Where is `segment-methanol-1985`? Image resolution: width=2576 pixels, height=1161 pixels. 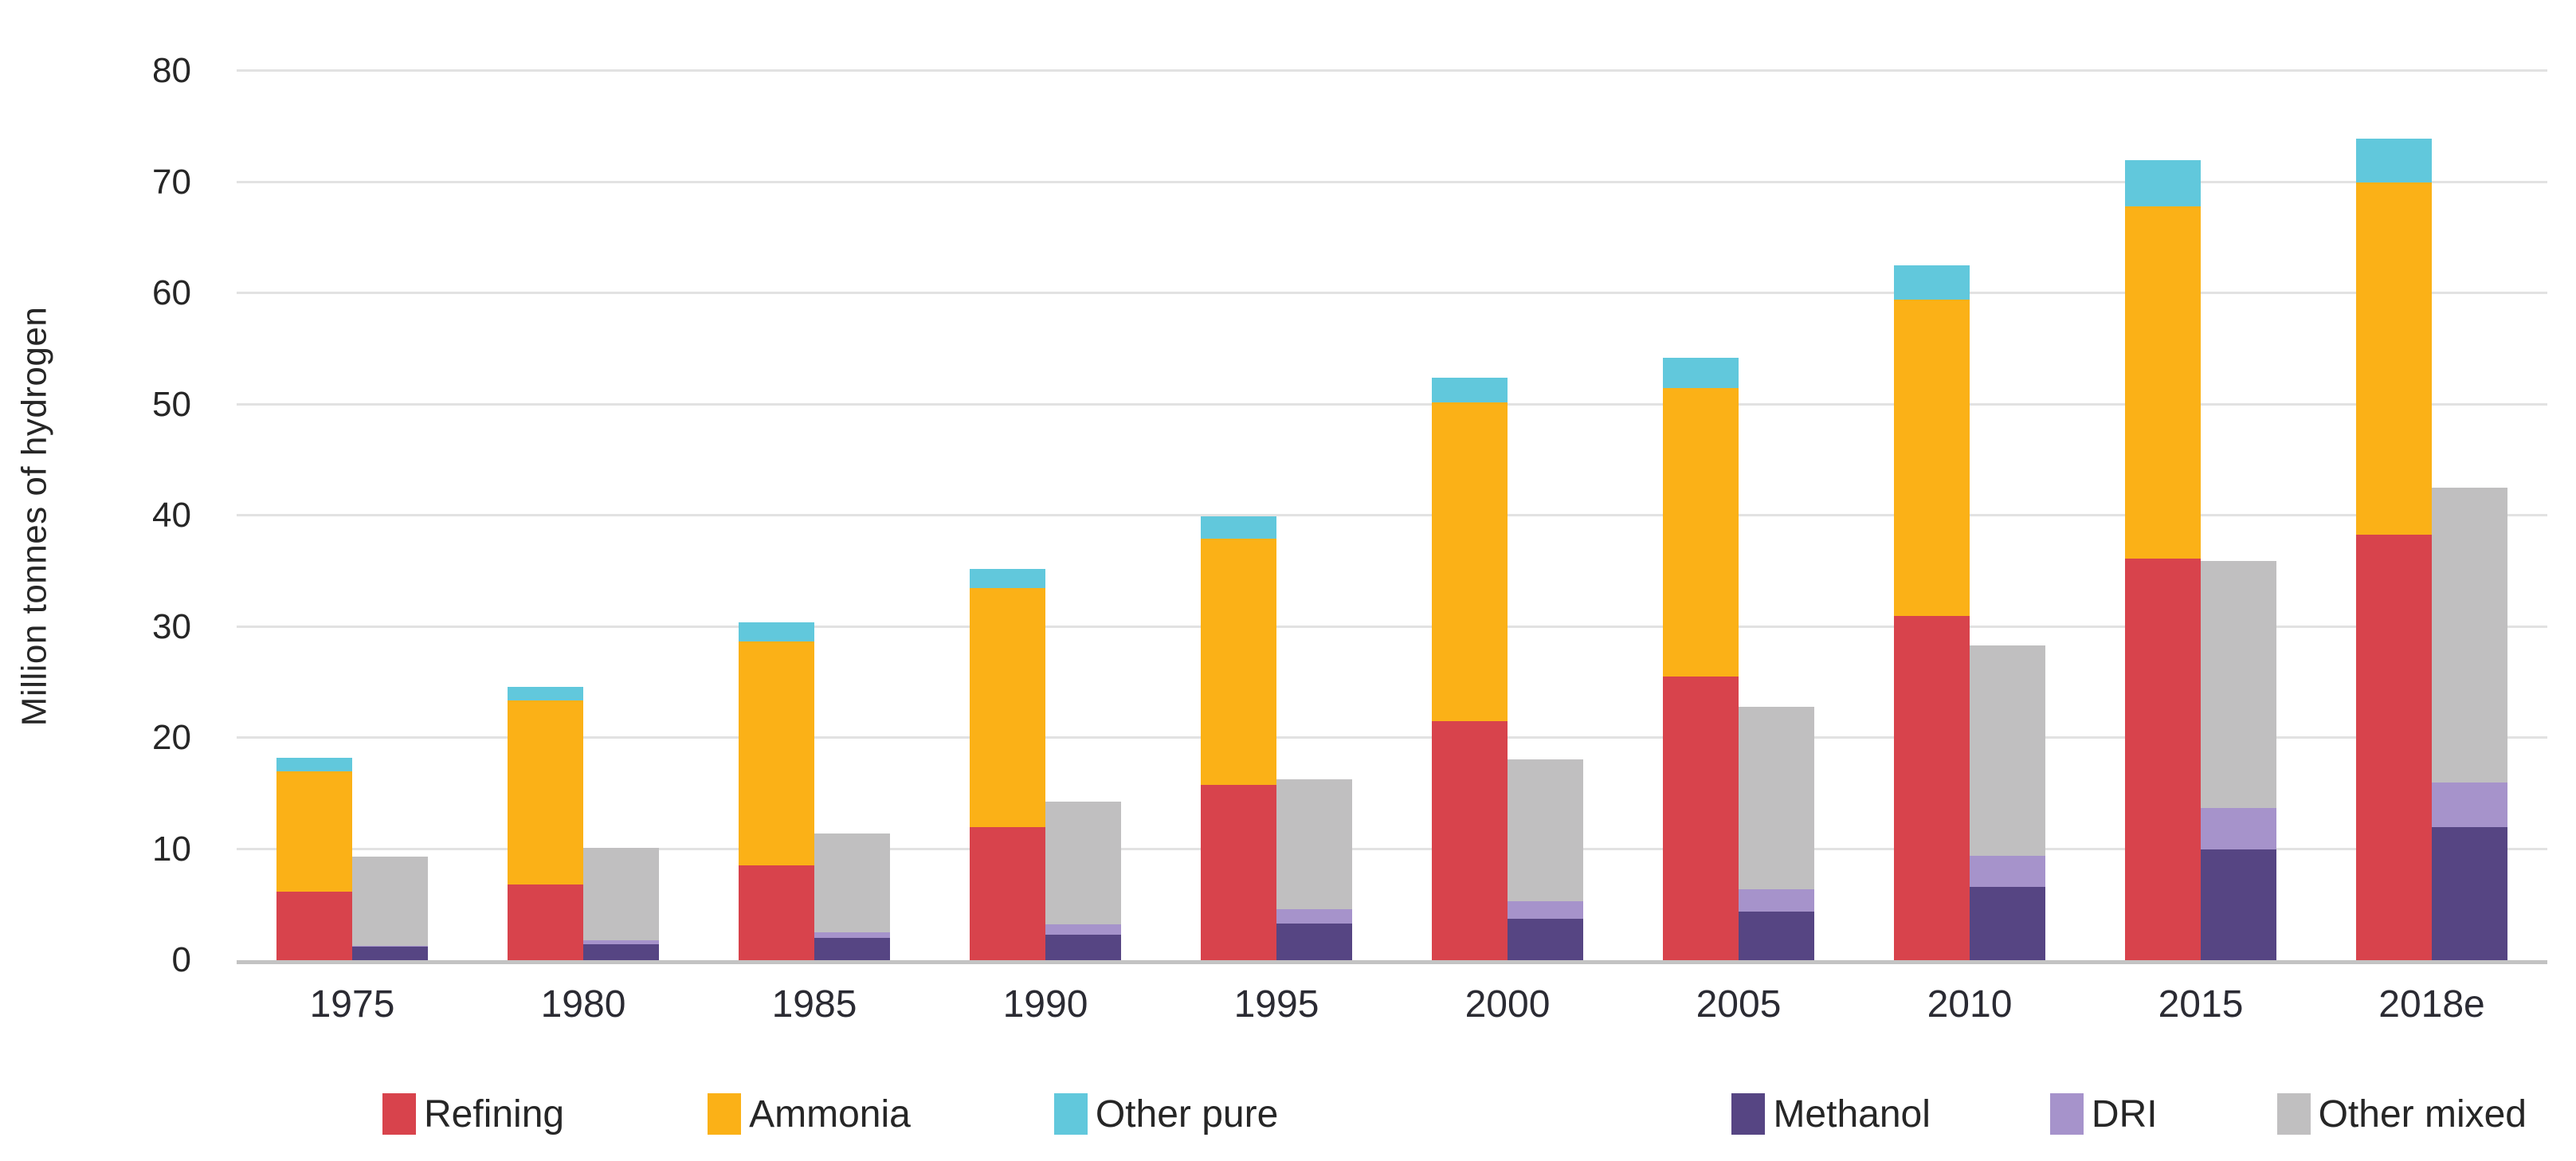 segment-methanol-1985 is located at coordinates (852, 949).